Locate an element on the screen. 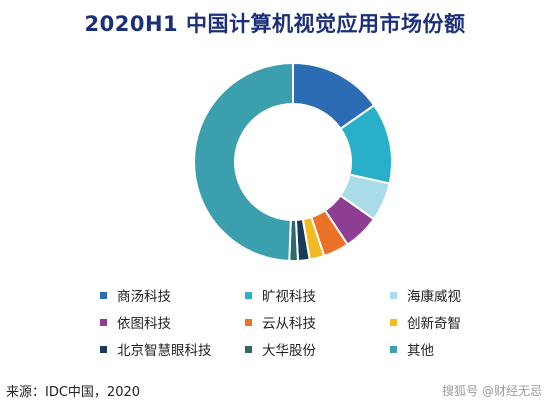  legend-label: 商汤科技 is located at coordinates (144, 297).